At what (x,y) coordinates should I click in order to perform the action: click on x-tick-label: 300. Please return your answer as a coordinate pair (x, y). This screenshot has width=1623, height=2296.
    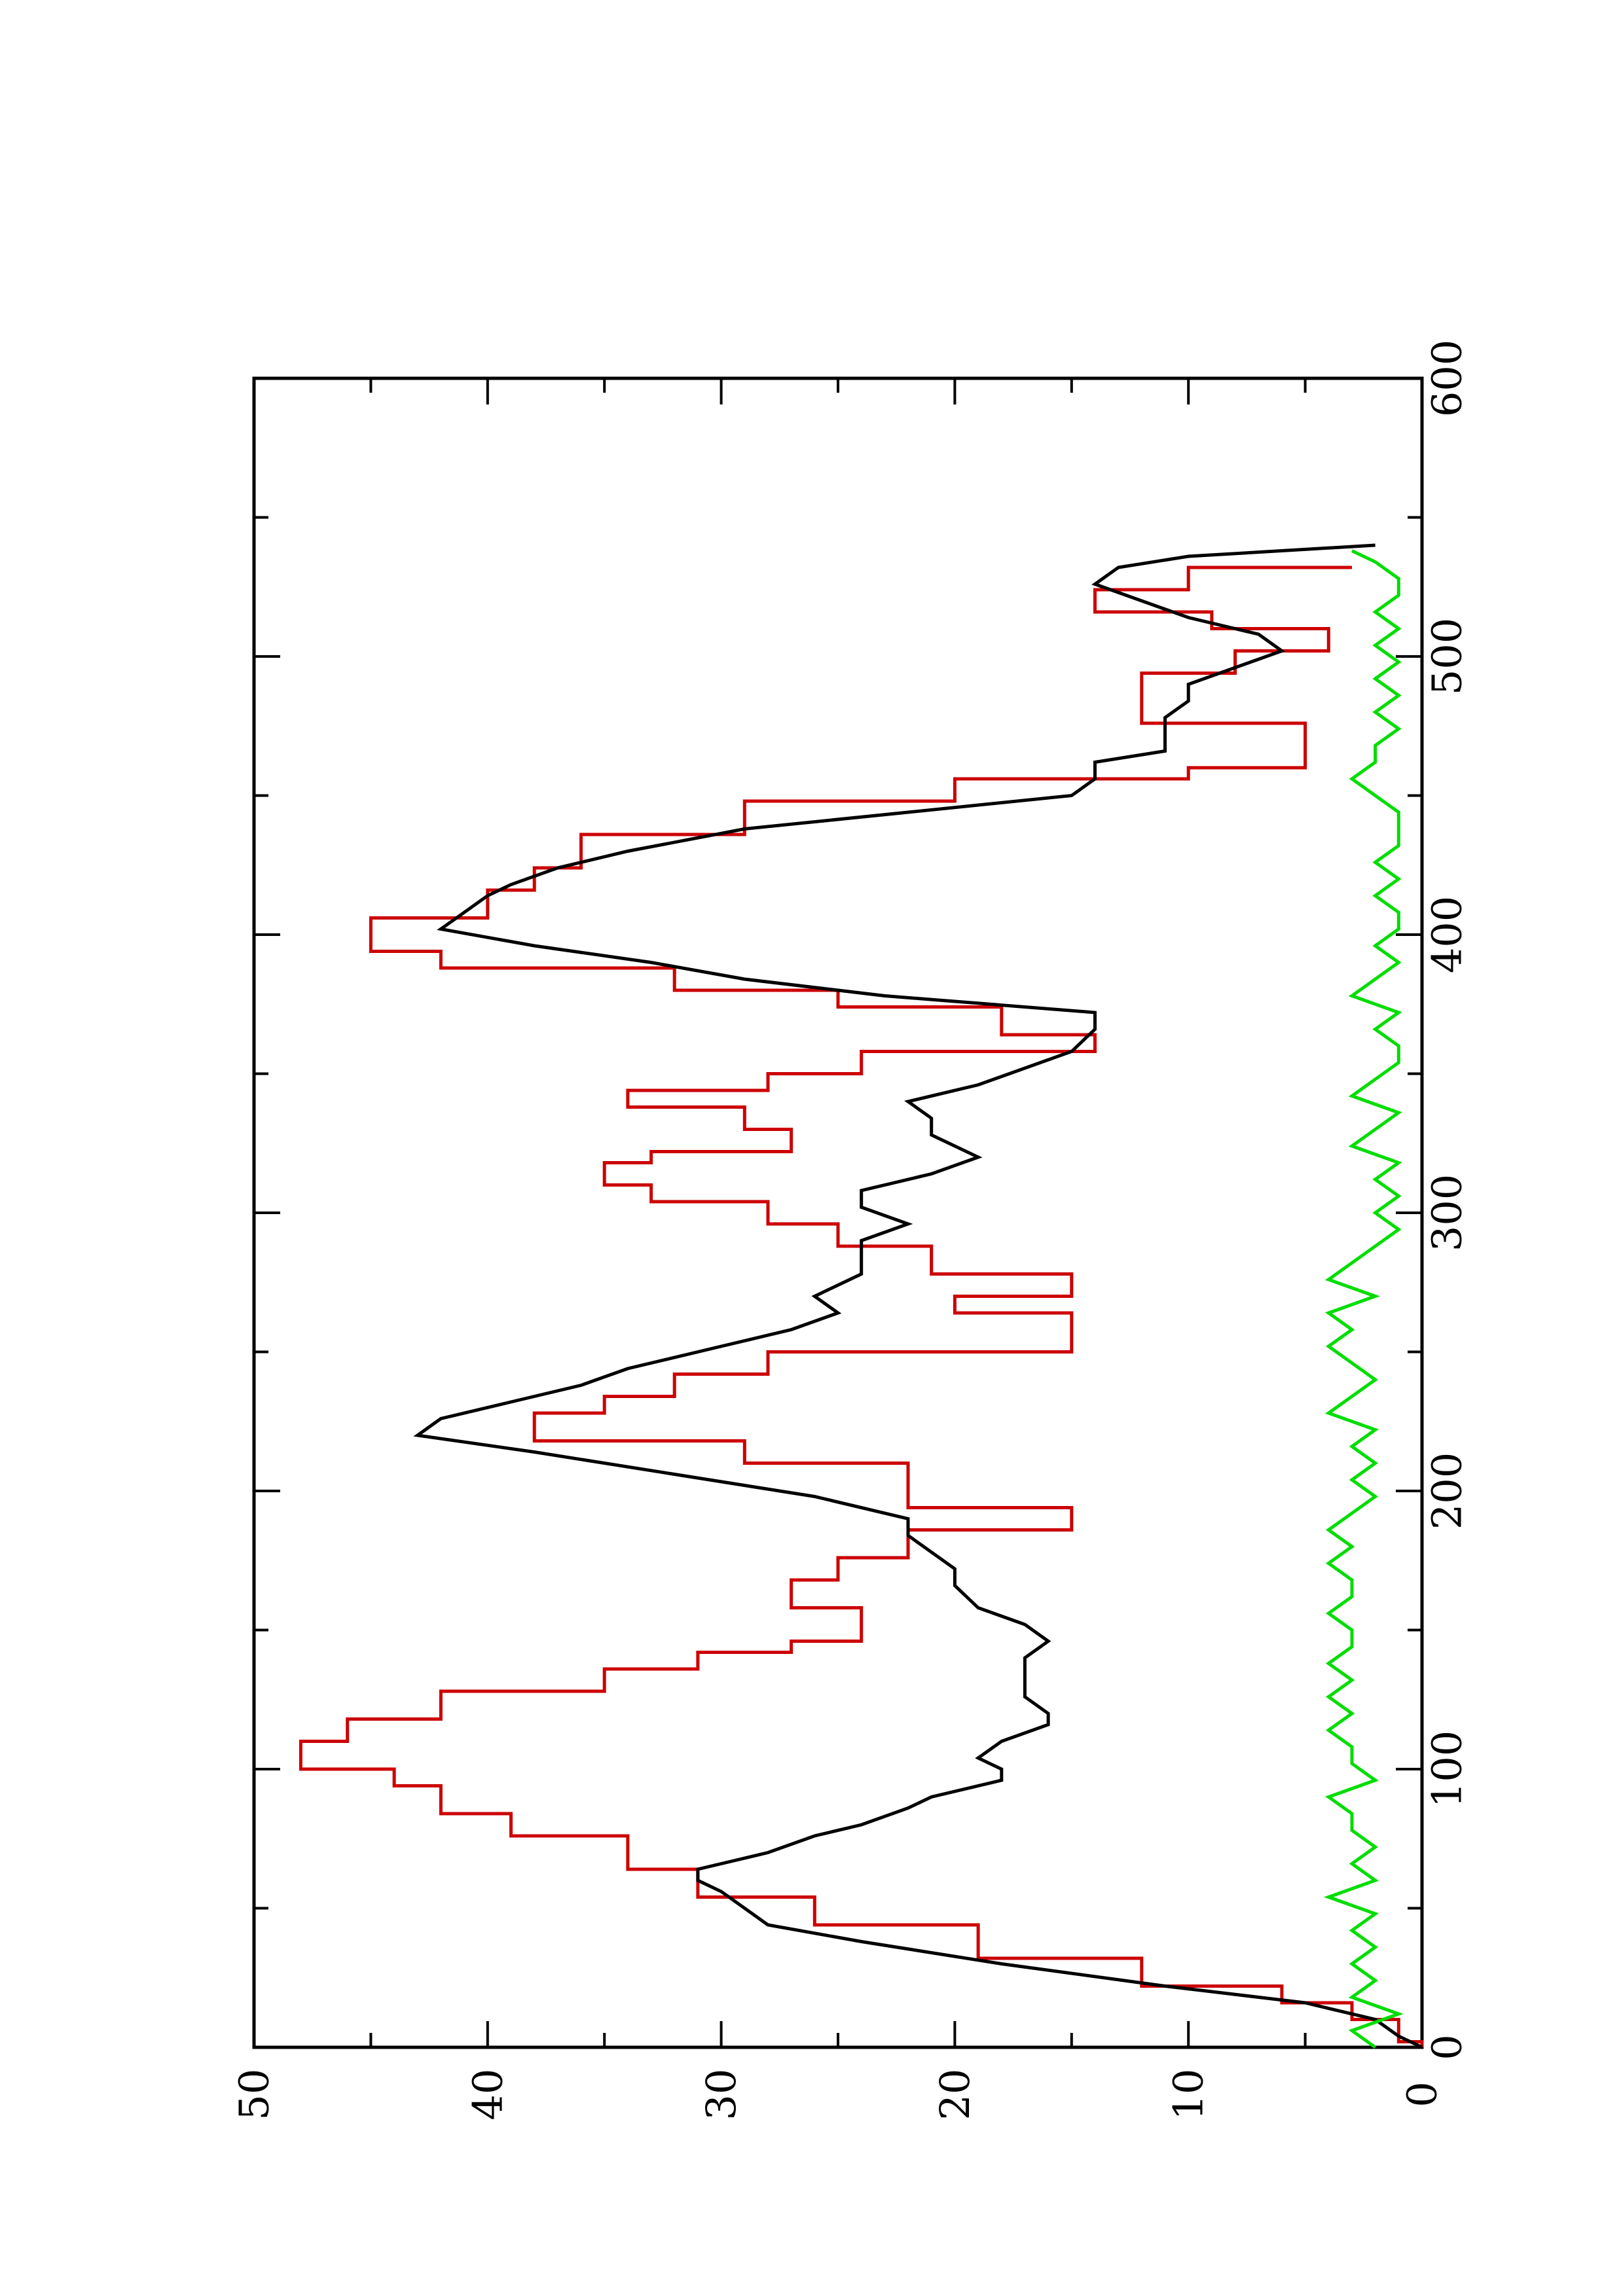
    Looking at the image, I should click on (1447, 1212).